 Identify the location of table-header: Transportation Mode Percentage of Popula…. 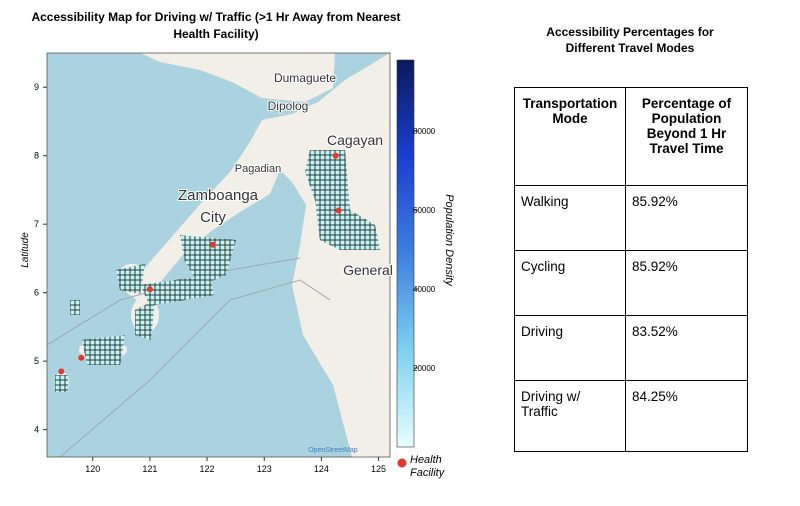
(631, 136).